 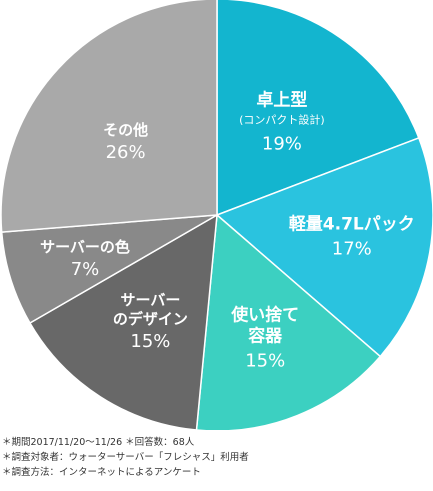 What do you see at coordinates (282, 144) in the screenshot?
I see `slice-value-0: 19%` at bounding box center [282, 144].